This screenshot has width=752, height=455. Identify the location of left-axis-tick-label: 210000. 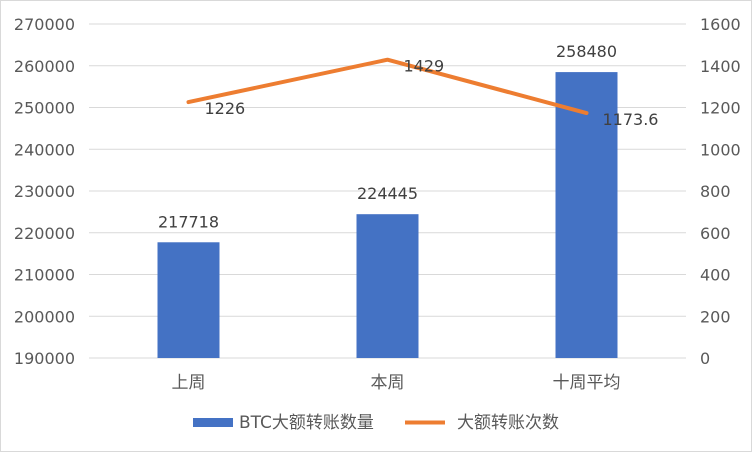
(44, 275).